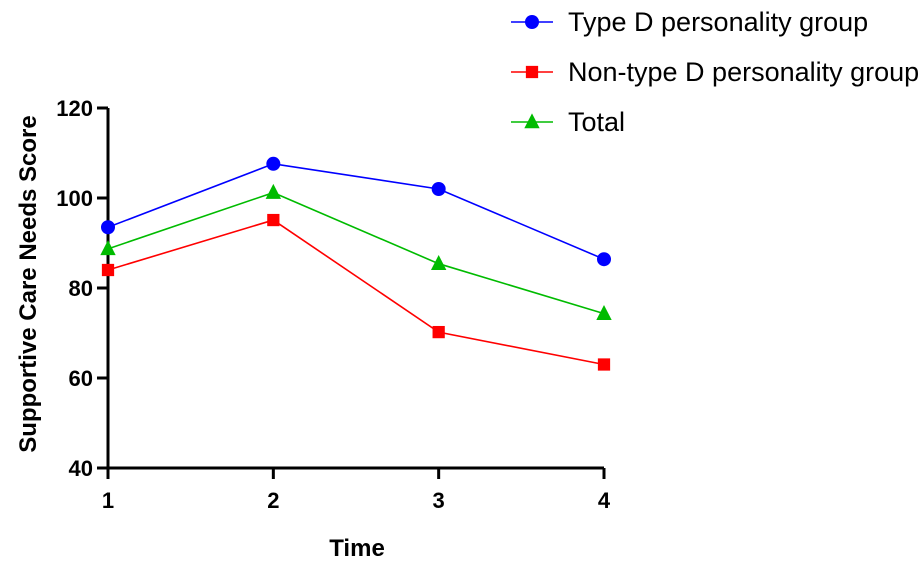 The width and height of the screenshot is (922, 563). Describe the element at coordinates (357, 548) in the screenshot. I see `x-axis-title: Time` at that location.